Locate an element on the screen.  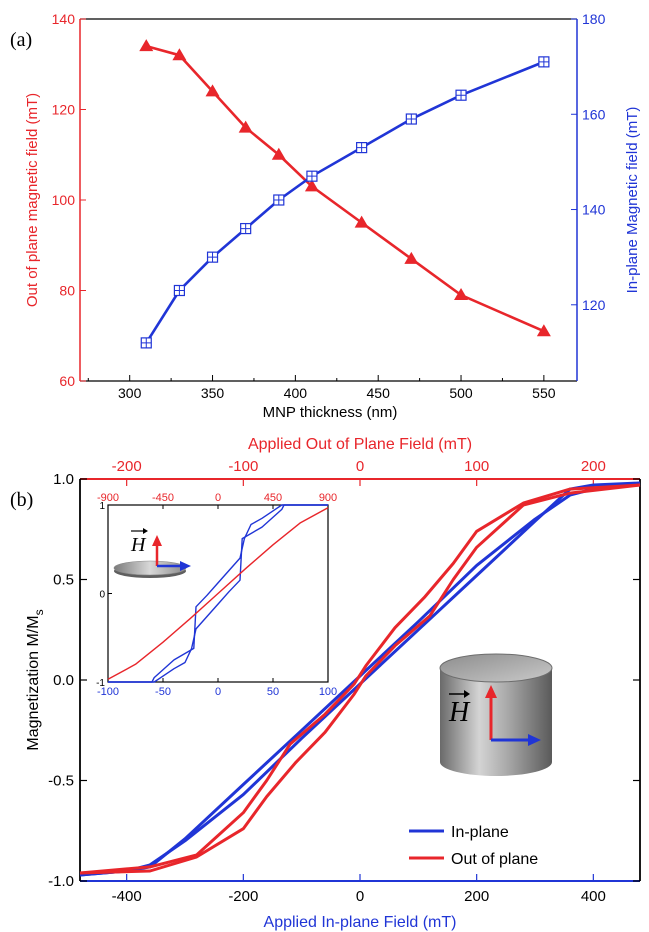
panel-a-left-tick-label: 120 is located at coordinates (64, 110).